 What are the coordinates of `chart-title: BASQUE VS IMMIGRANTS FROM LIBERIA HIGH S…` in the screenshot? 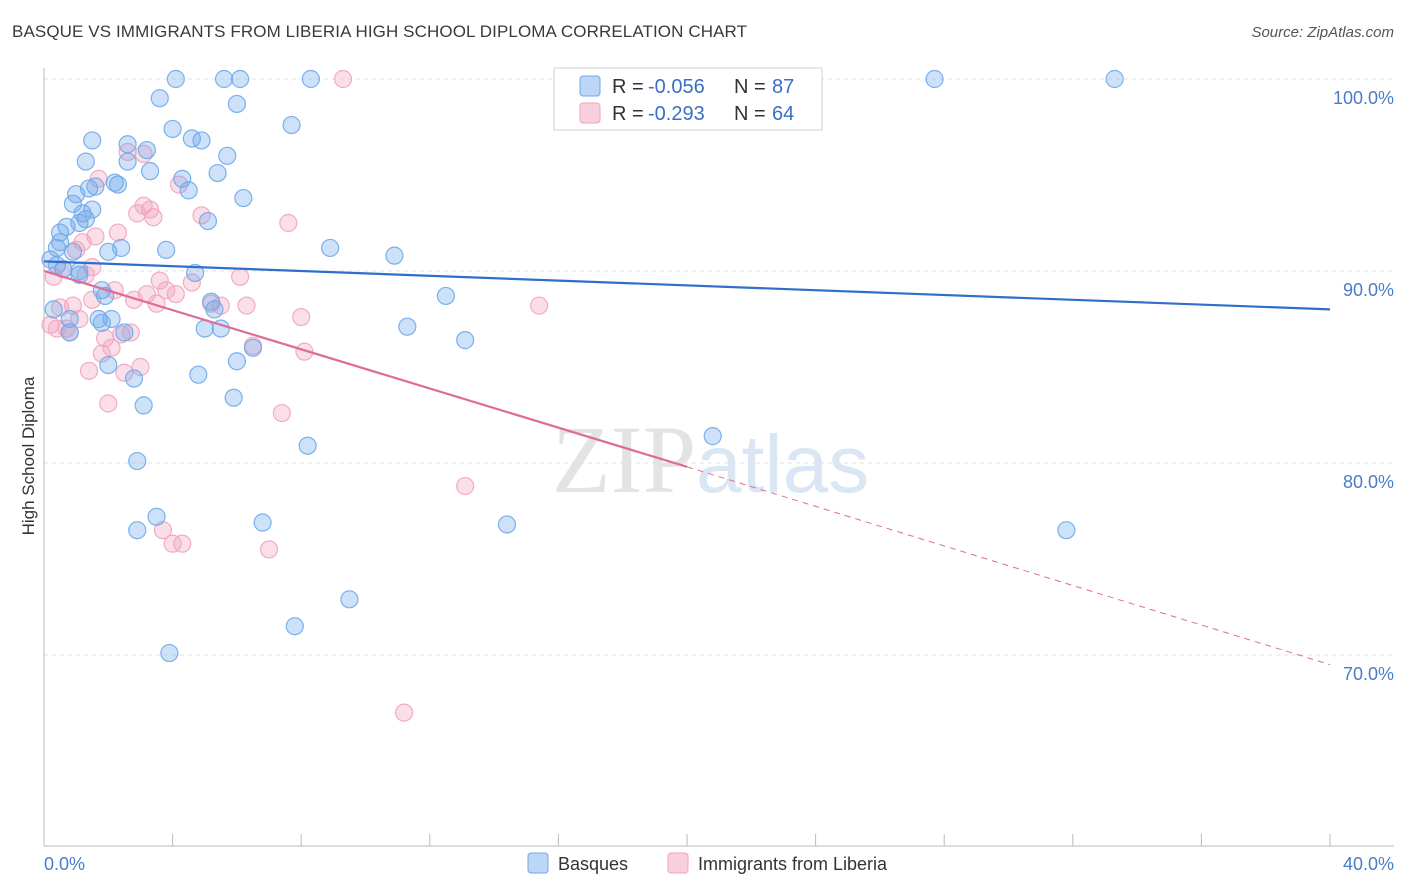 It's located at (380, 31).